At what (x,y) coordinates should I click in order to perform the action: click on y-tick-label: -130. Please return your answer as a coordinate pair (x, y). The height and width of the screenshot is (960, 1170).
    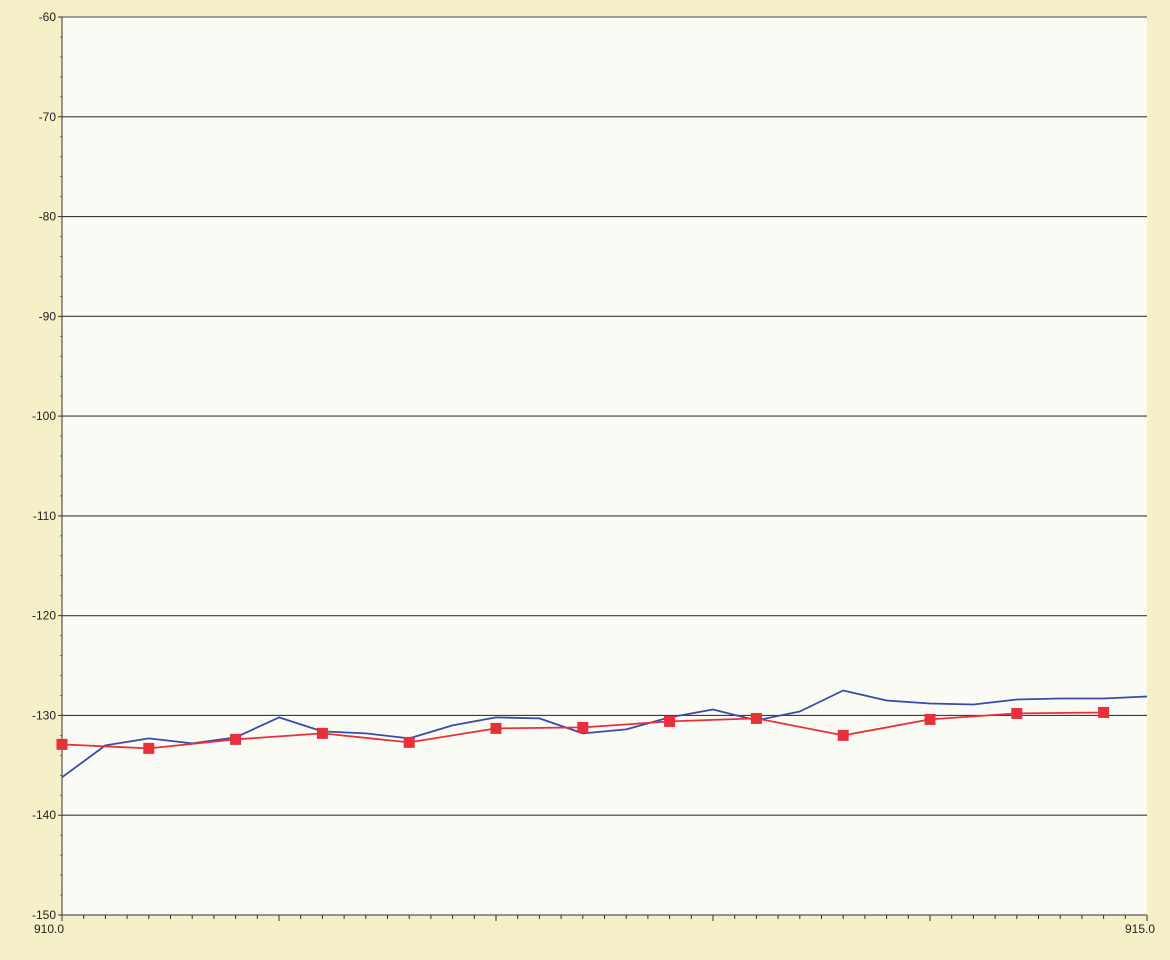
    Looking at the image, I should click on (44, 715).